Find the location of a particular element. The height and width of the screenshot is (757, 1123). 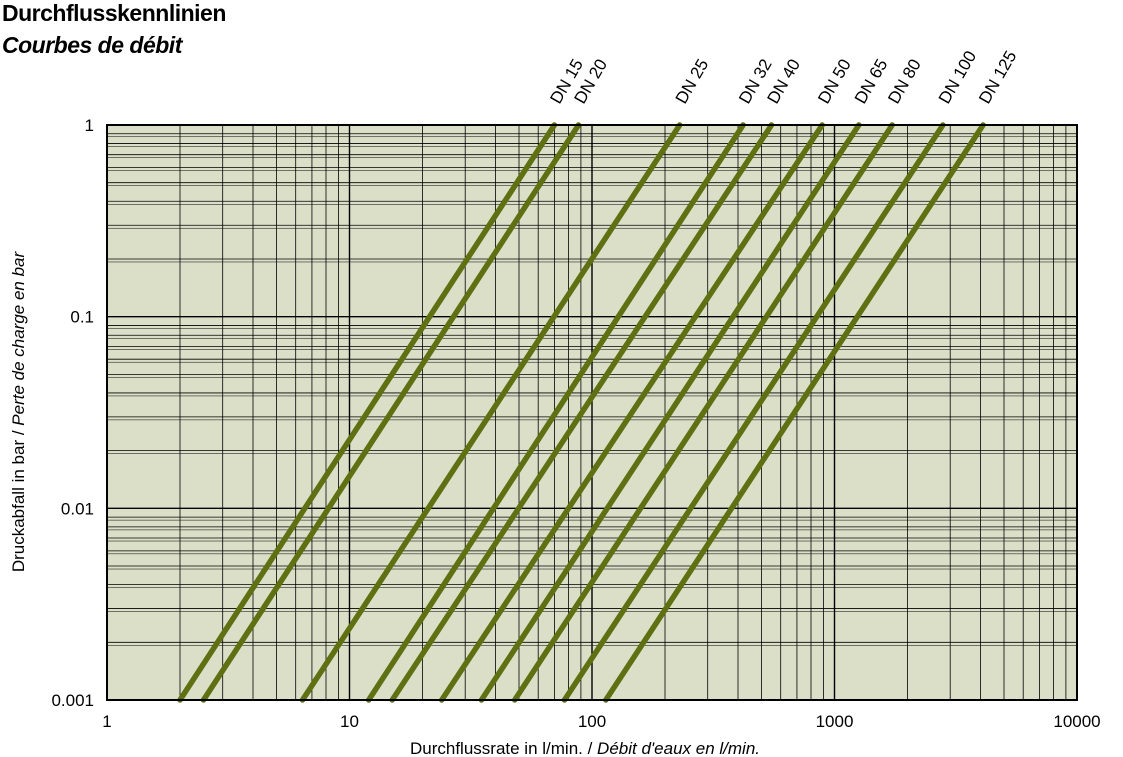

series-label: DN 100 is located at coordinates (957, 77).